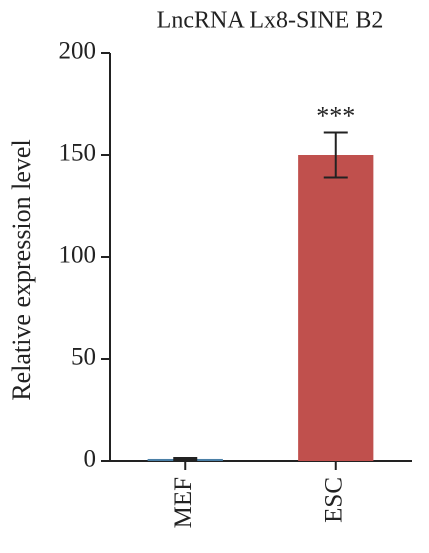 The image size is (429, 553). What do you see at coordinates (90, 459) in the screenshot?
I see `y-tick-label: 0` at bounding box center [90, 459].